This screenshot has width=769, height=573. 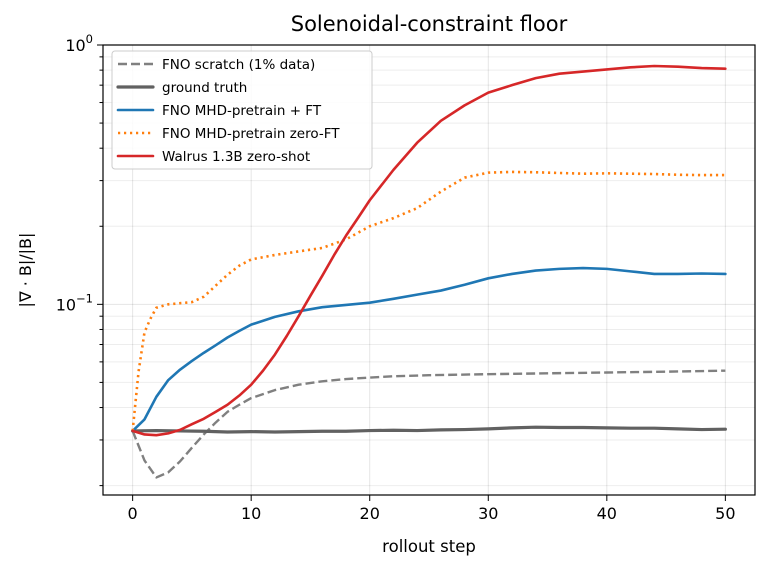 What do you see at coordinates (204, 88) in the screenshot?
I see `legend-label-2: ground truth` at bounding box center [204, 88].